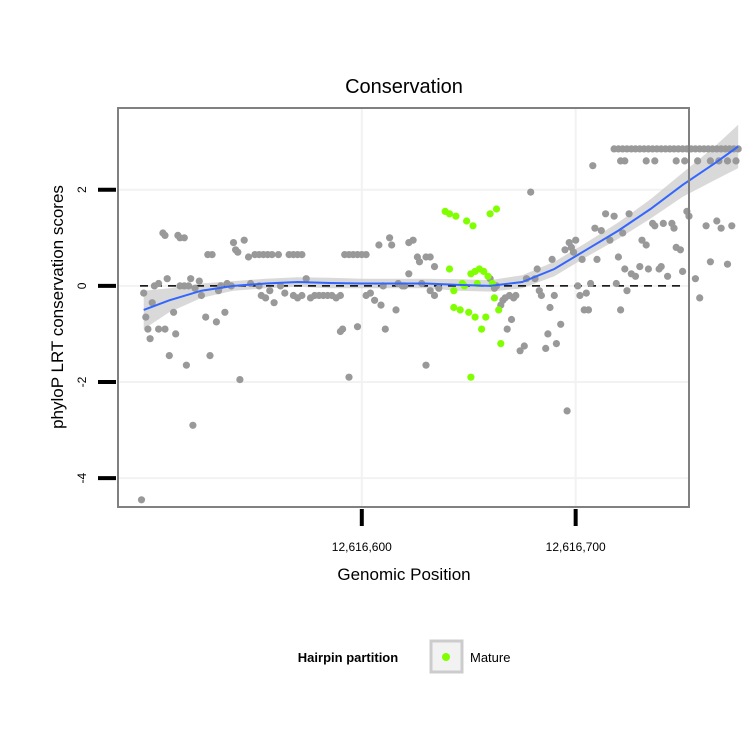 The width and height of the screenshot is (750, 750). I want to click on legend-key-mature, so click(446, 657).